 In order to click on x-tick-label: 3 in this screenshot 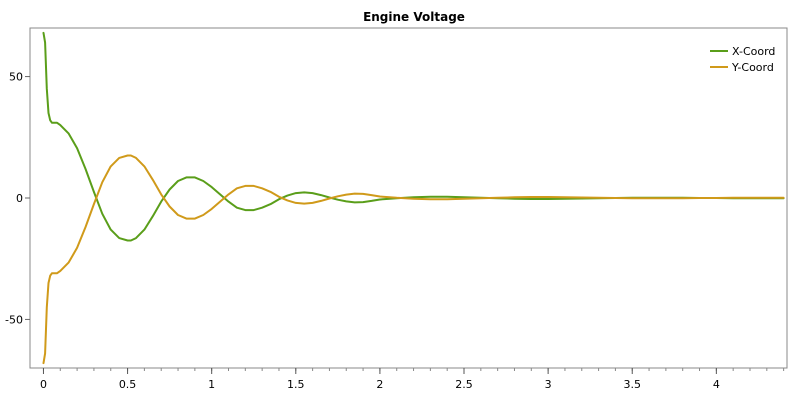, I will do `click(548, 384)`.